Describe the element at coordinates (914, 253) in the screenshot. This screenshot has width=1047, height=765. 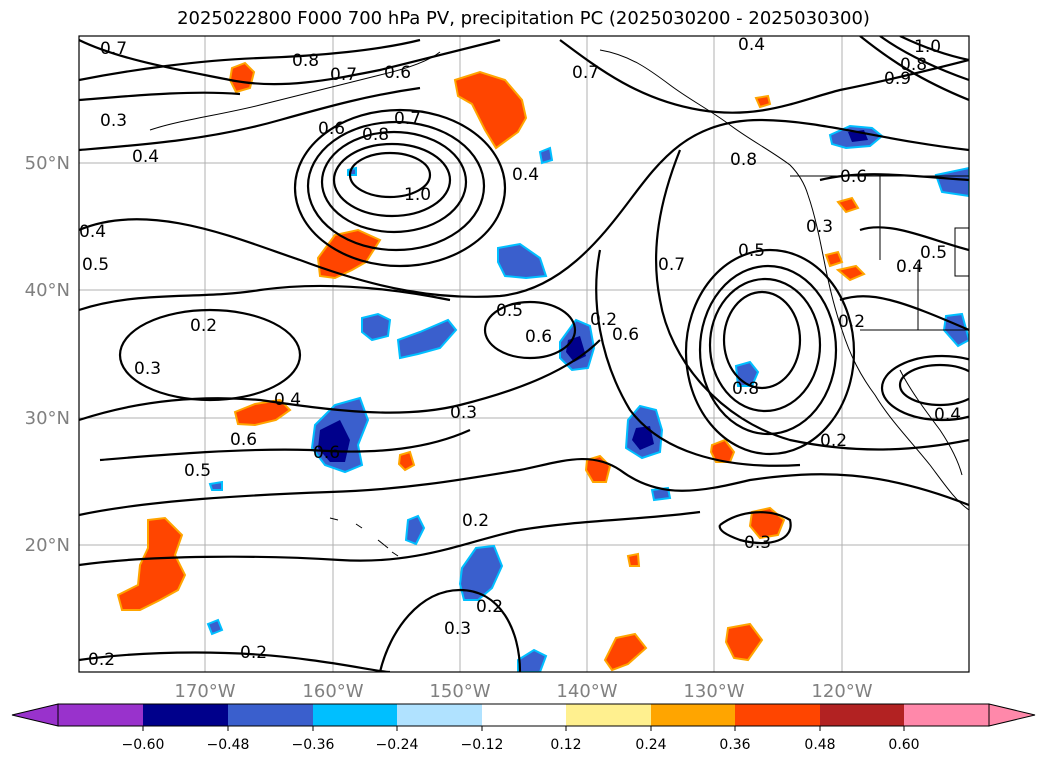
I see `state-borders` at that location.